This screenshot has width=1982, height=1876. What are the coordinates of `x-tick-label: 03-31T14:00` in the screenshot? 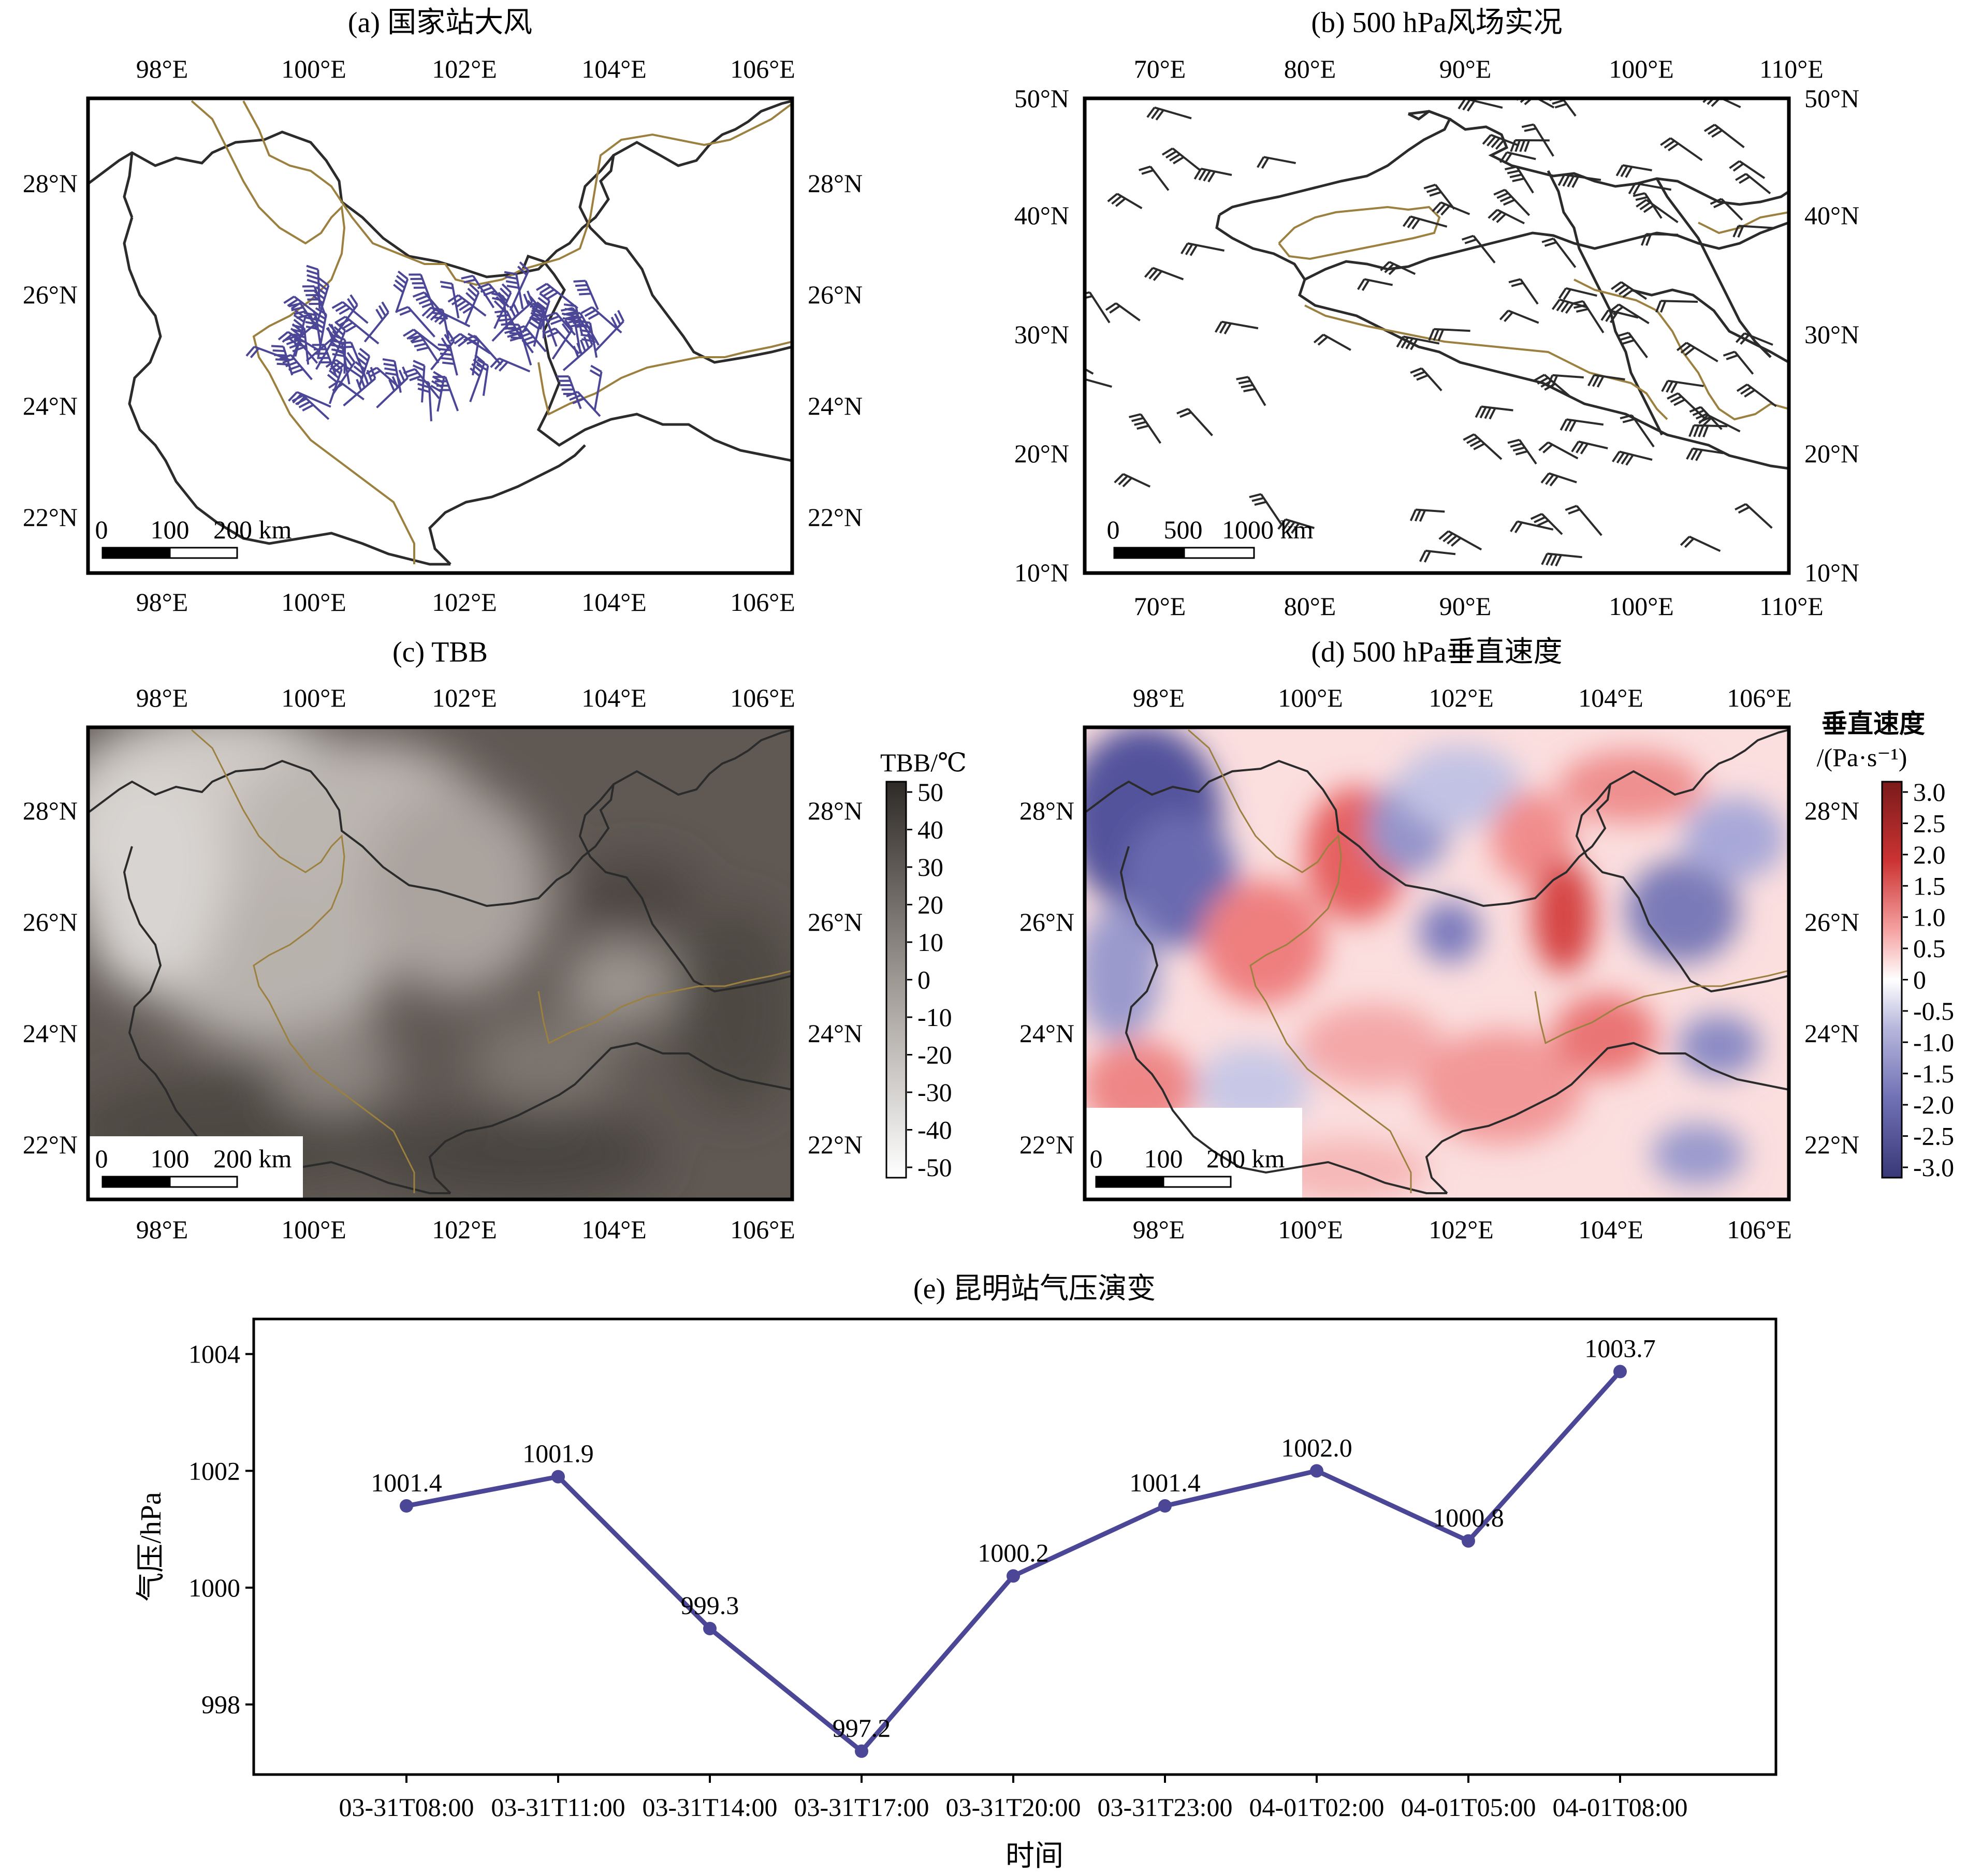 It's located at (710, 1807).